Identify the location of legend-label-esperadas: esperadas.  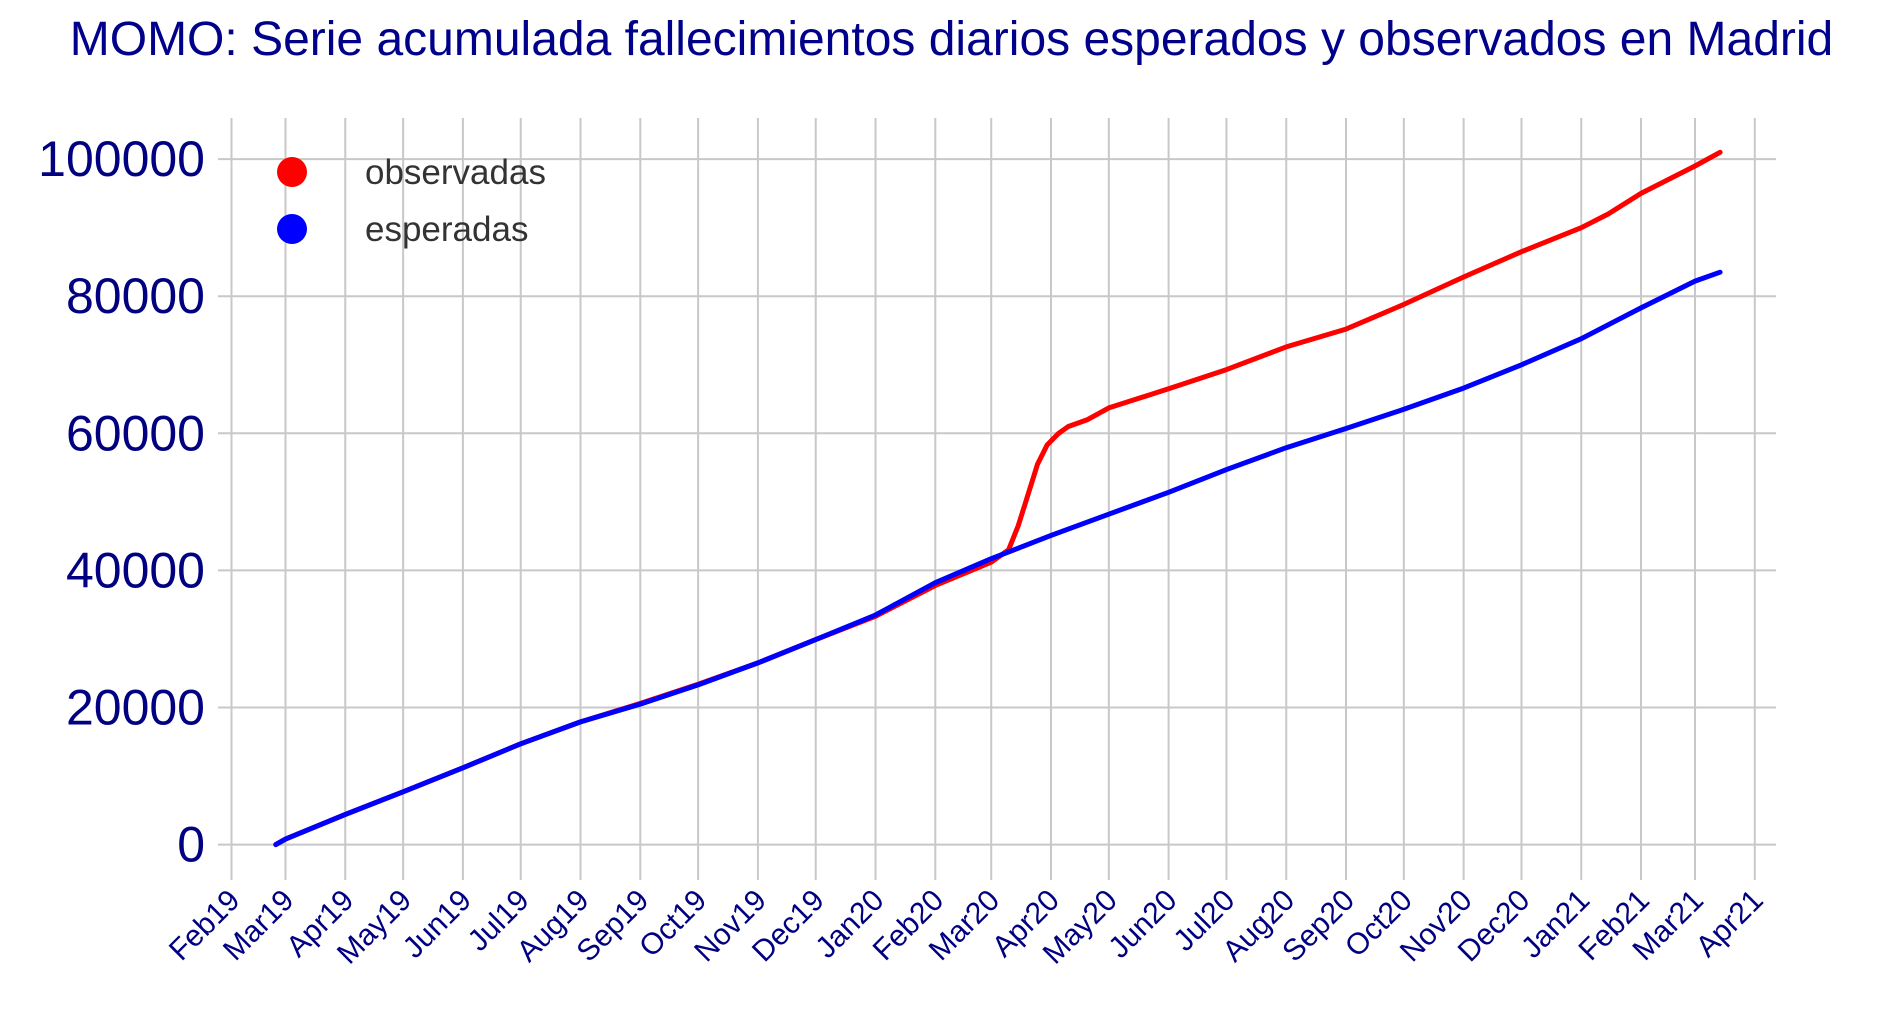
(446, 229).